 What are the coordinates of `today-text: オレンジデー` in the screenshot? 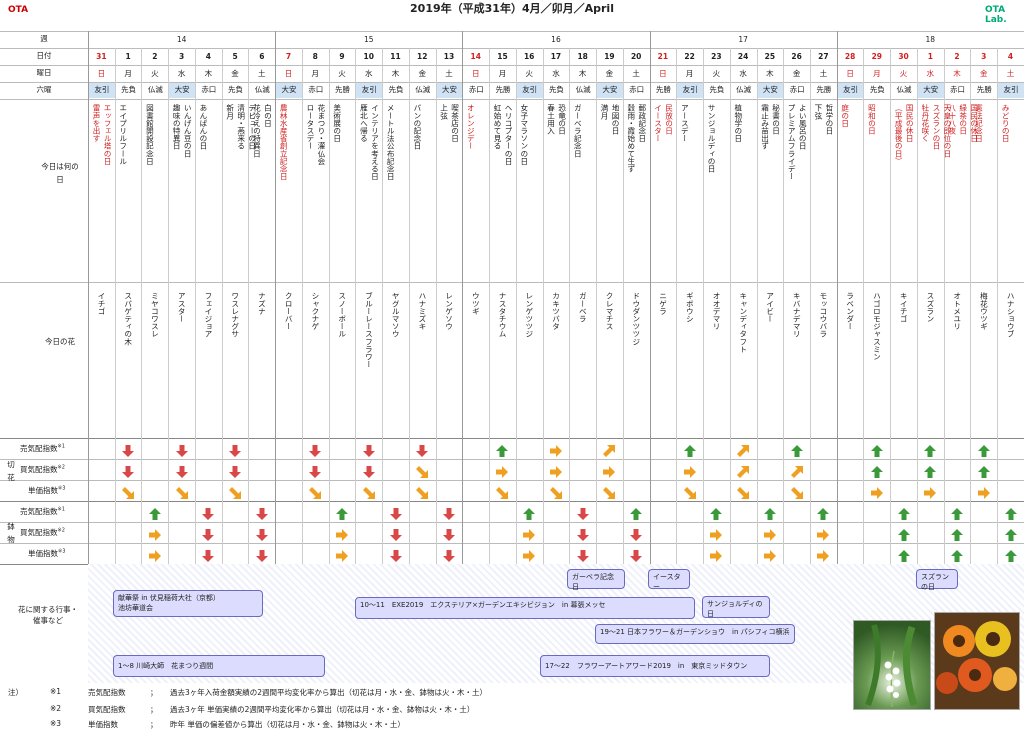 It's located at (471, 127).